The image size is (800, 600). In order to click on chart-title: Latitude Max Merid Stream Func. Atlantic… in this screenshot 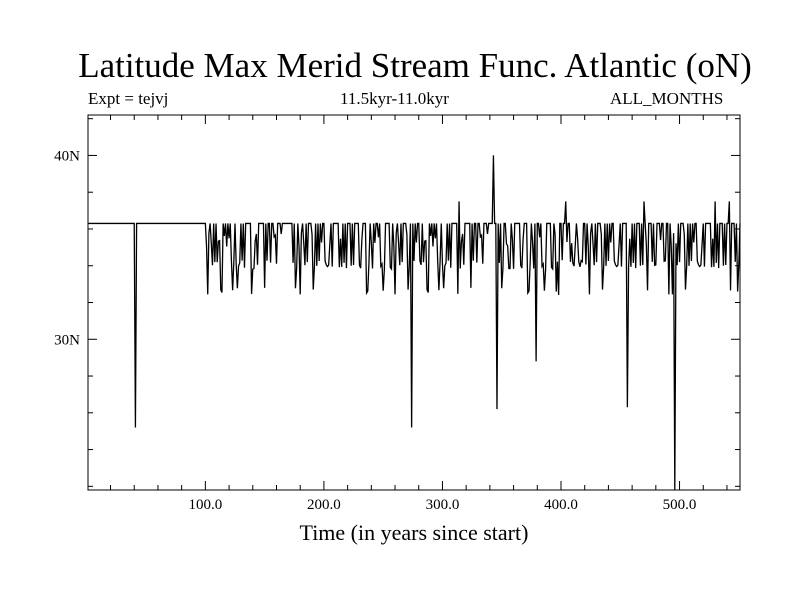, I will do `click(415, 65)`.